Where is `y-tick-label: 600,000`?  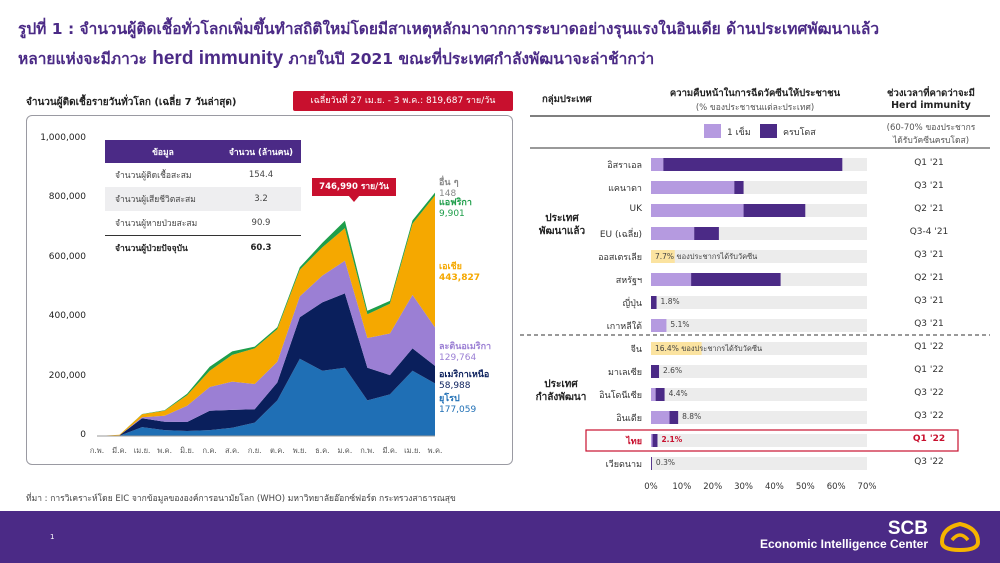
y-tick-label: 600,000 is located at coordinates (67, 256).